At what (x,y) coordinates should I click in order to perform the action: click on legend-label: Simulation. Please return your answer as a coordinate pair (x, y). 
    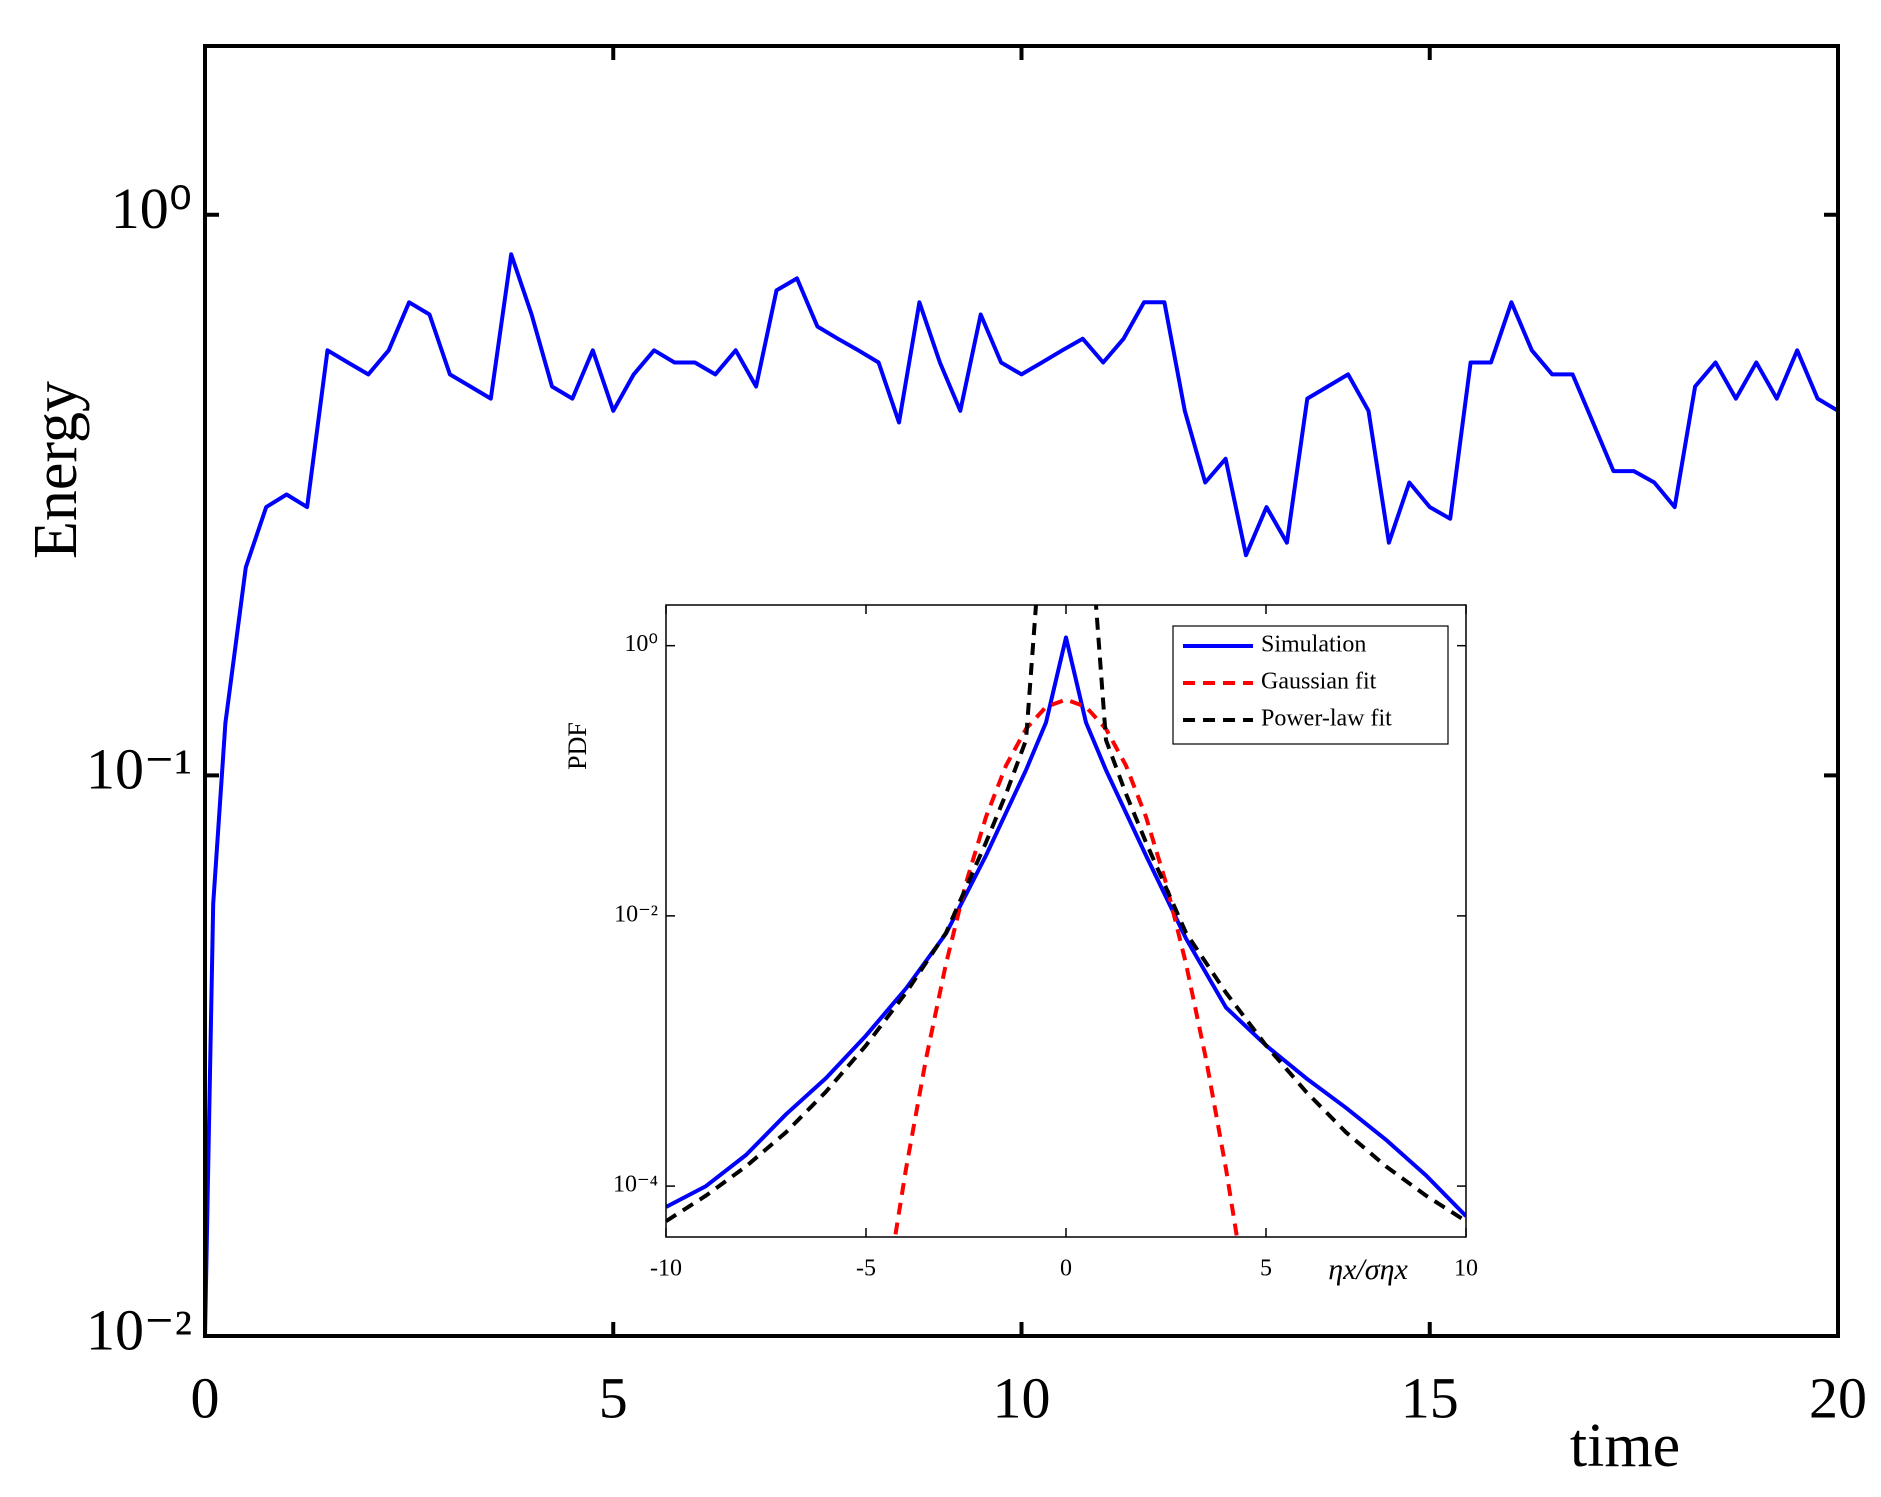
    Looking at the image, I should click on (1313, 645).